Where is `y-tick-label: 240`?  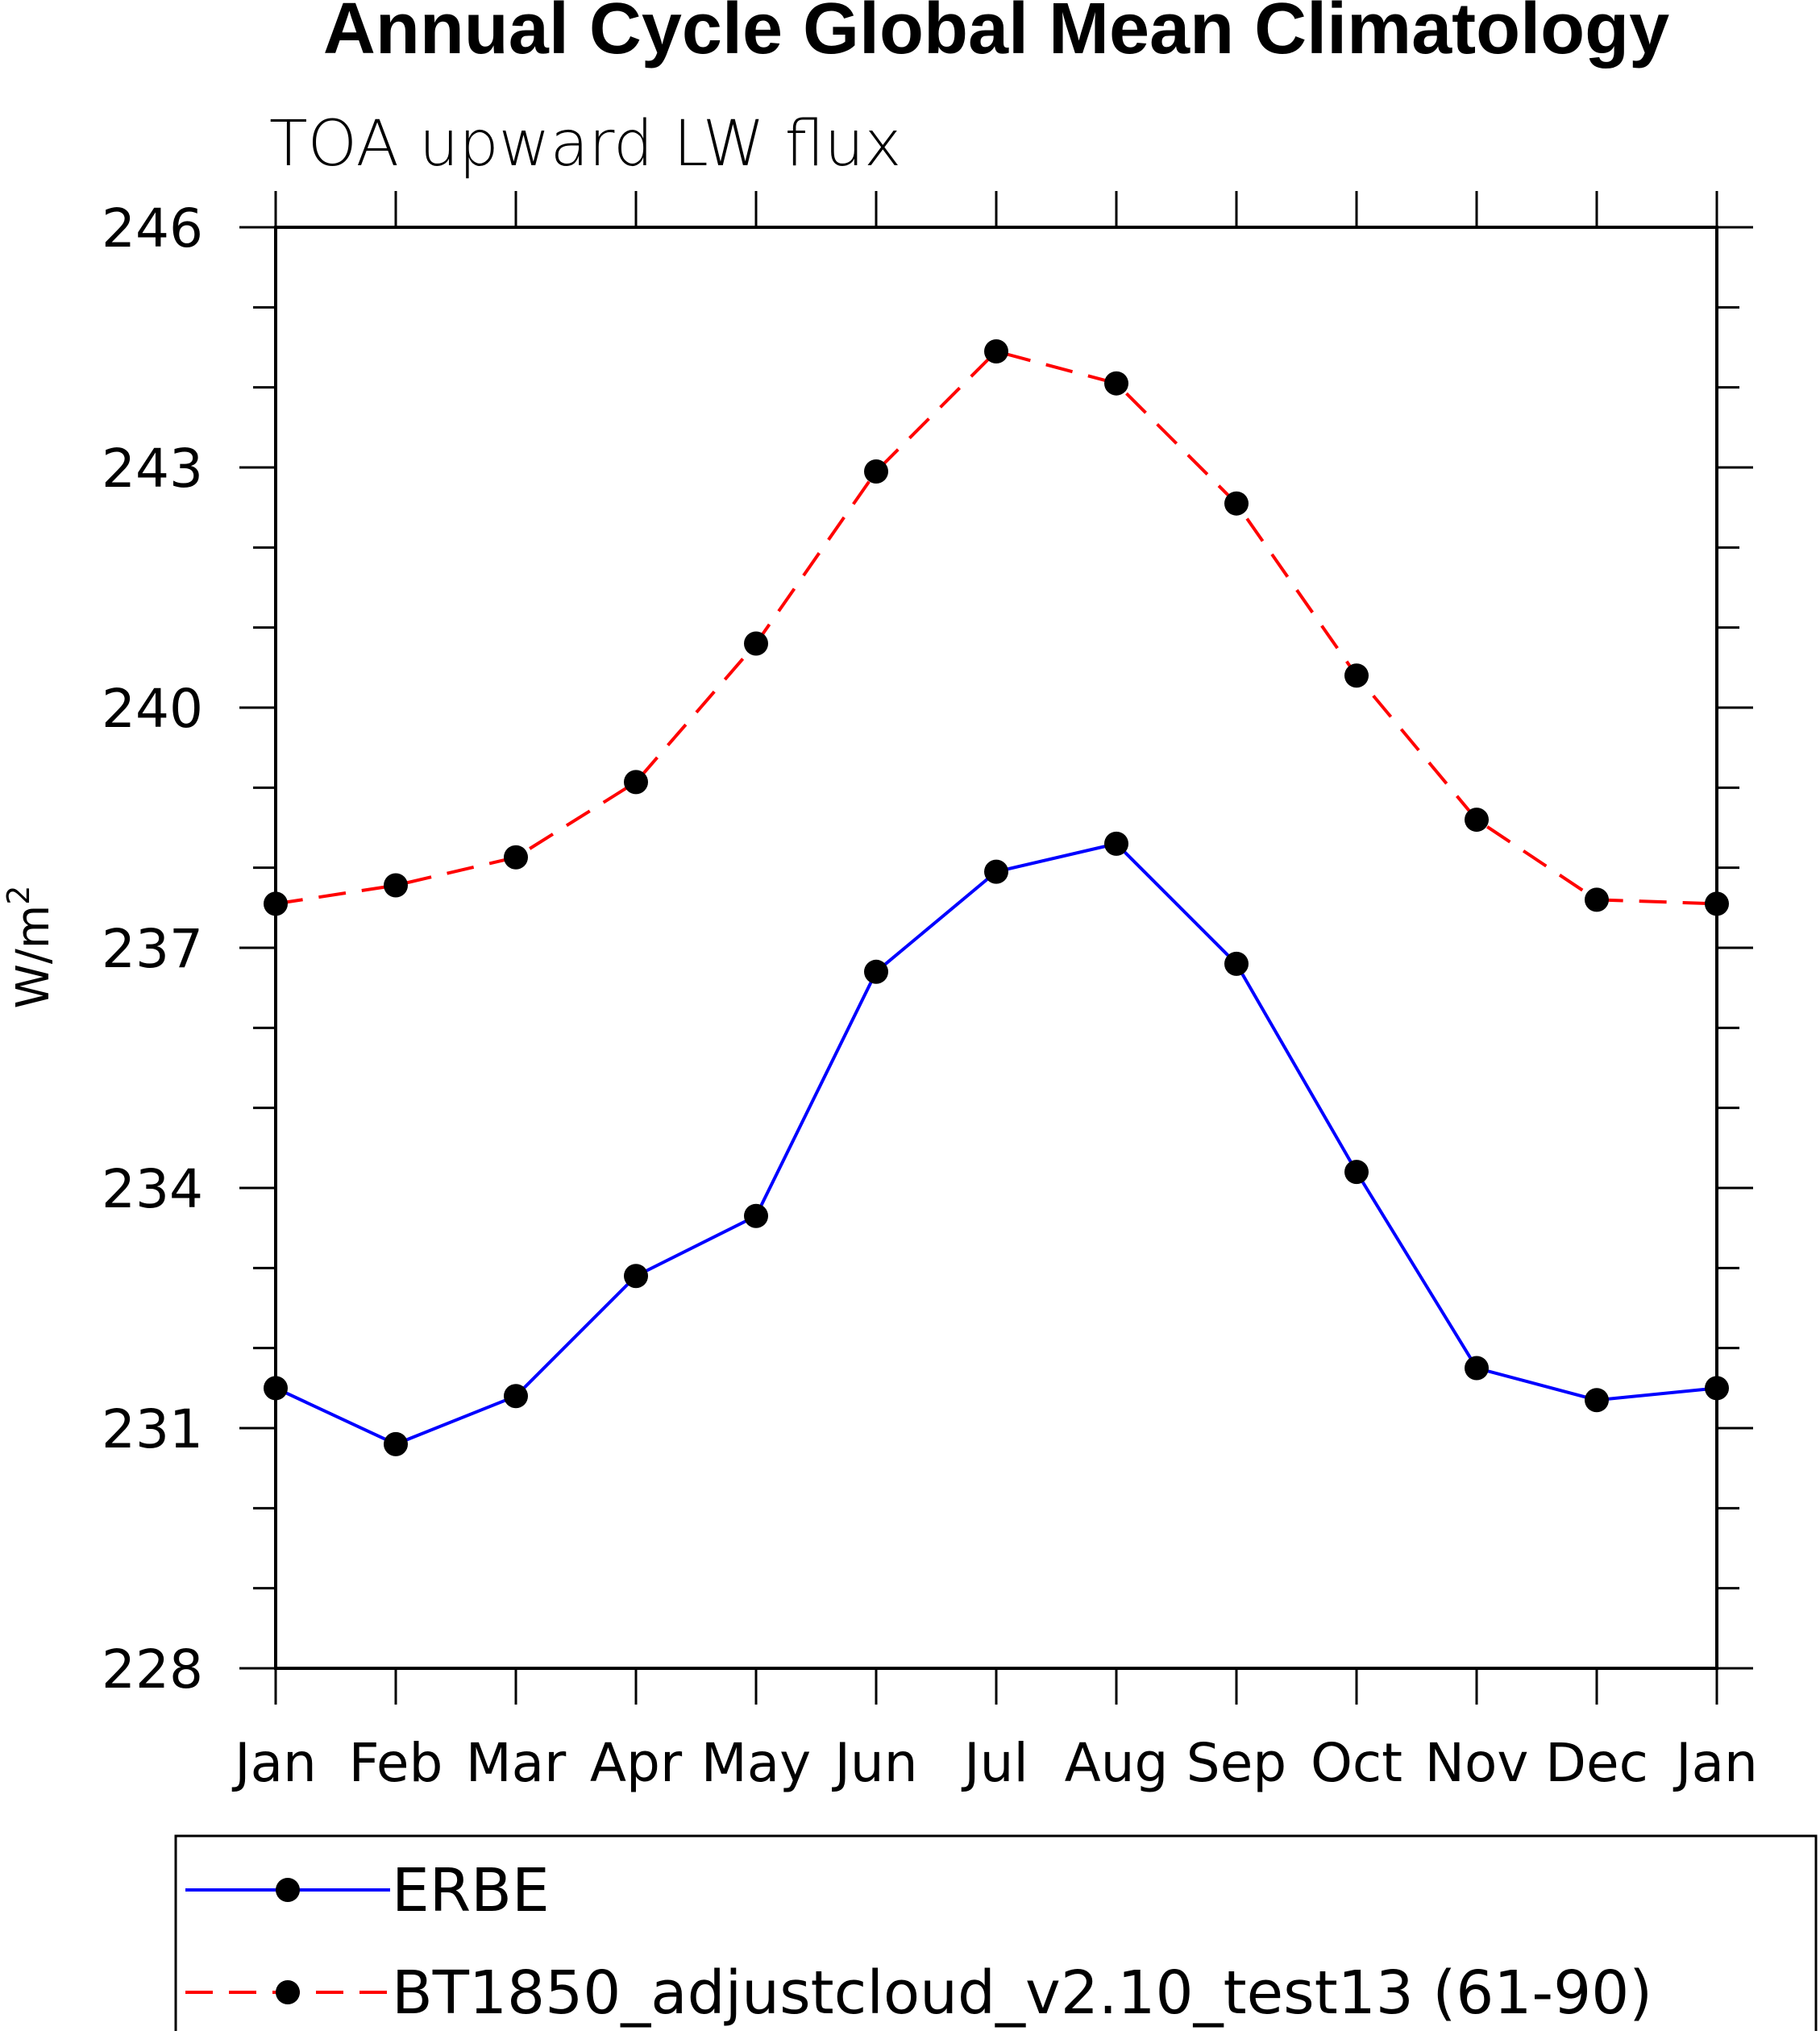
y-tick-label: 240 is located at coordinates (153, 709).